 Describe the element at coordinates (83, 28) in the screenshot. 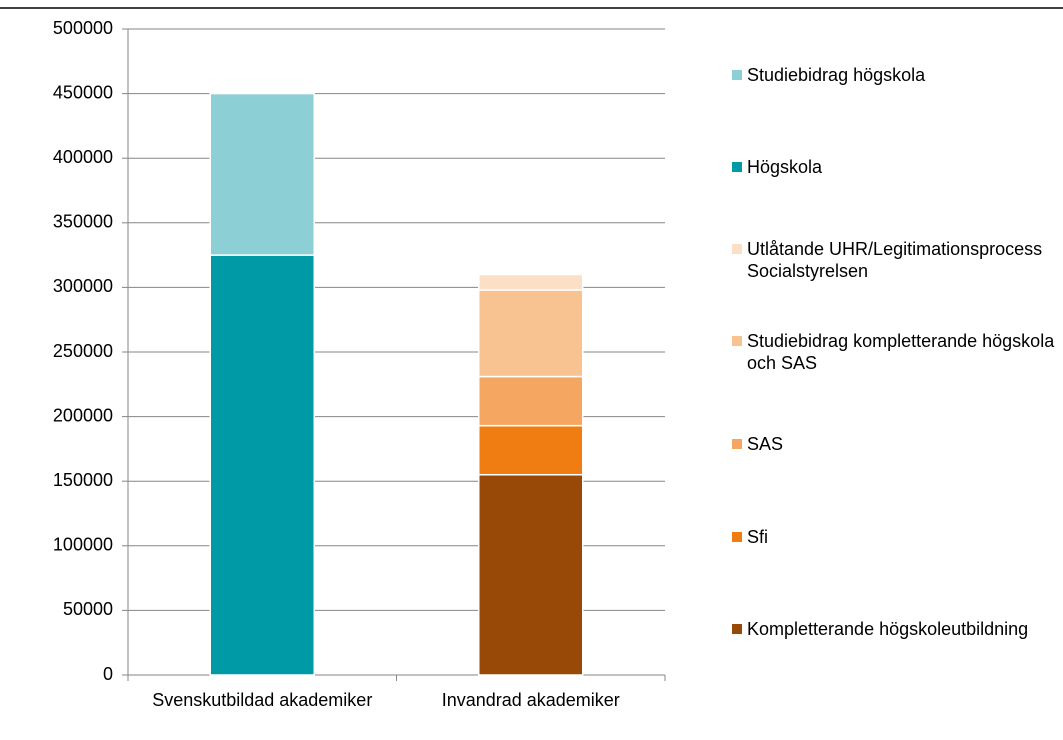

I see `y-tick-label: 500000` at that location.